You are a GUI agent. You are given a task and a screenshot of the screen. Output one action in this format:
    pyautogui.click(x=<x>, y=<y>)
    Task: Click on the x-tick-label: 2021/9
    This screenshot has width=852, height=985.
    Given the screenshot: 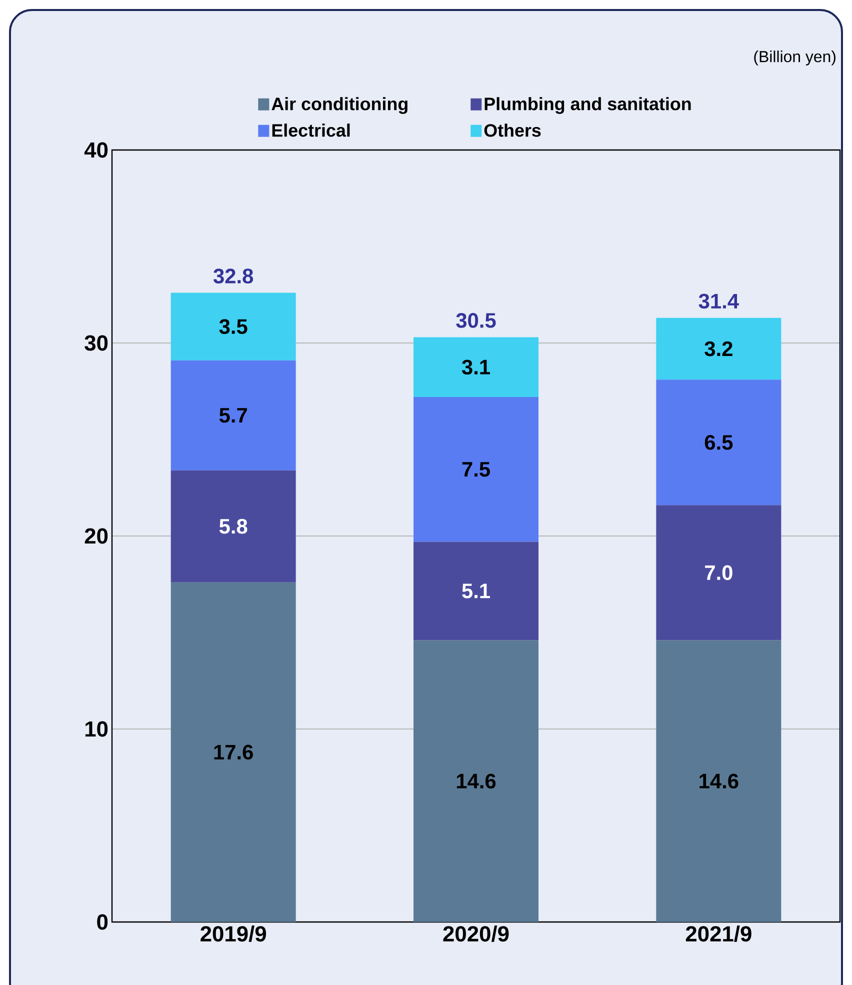 What is the action you would take?
    pyautogui.click(x=719, y=934)
    